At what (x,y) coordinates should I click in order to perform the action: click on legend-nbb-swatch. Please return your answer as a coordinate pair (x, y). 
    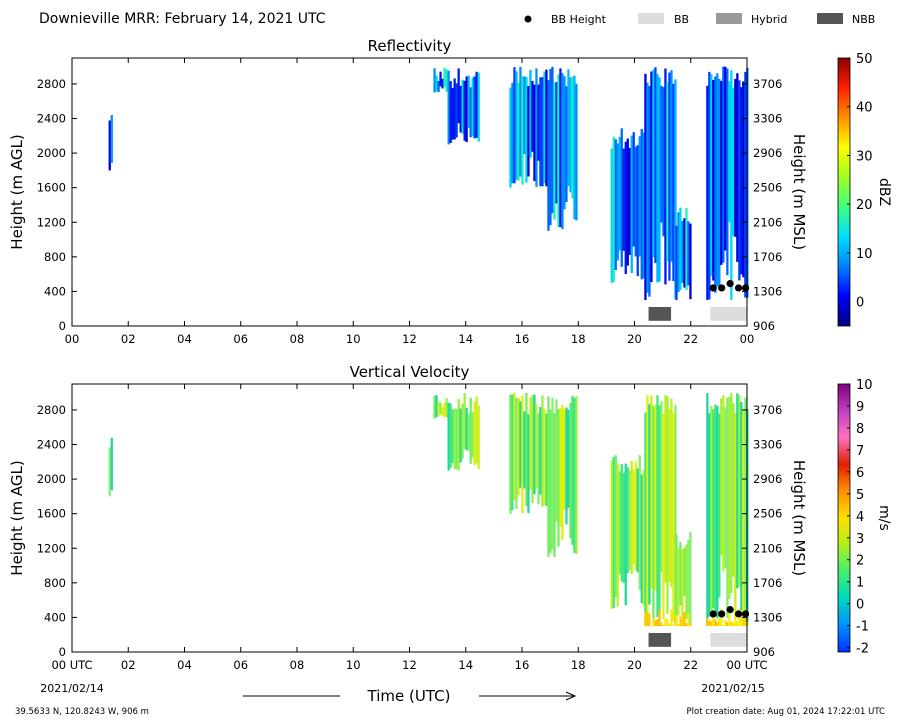
    Looking at the image, I should click on (830, 18).